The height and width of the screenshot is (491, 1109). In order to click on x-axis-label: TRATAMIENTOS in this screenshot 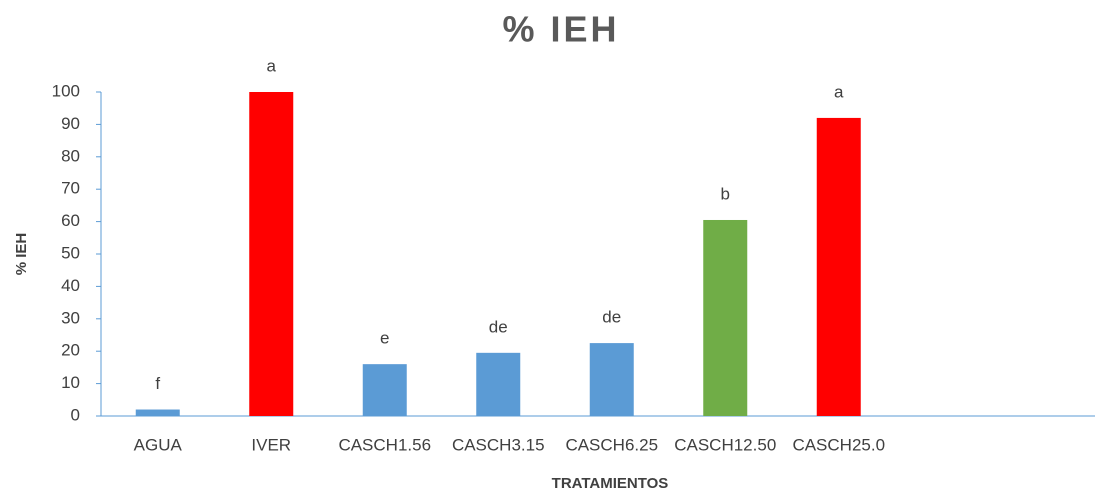, I will do `click(610, 483)`.